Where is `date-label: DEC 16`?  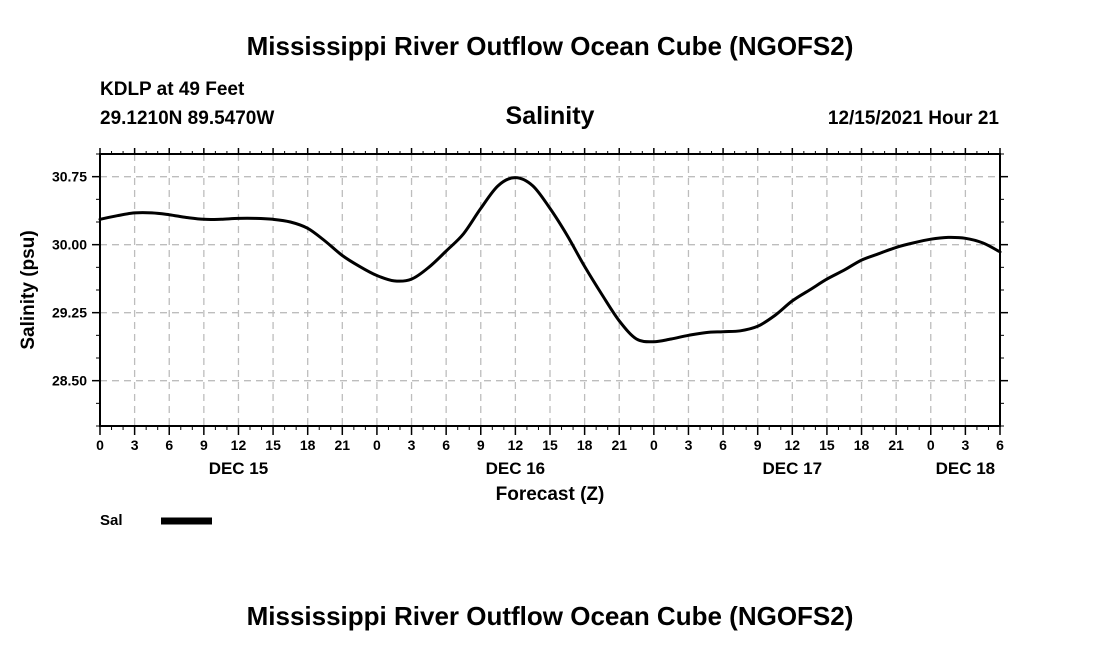 date-label: DEC 16 is located at coordinates (516, 468).